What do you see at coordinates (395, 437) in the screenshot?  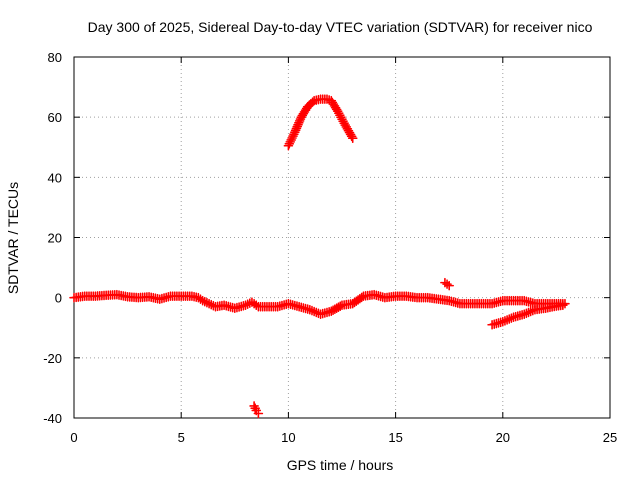 I see `x-tick-label: 15` at bounding box center [395, 437].